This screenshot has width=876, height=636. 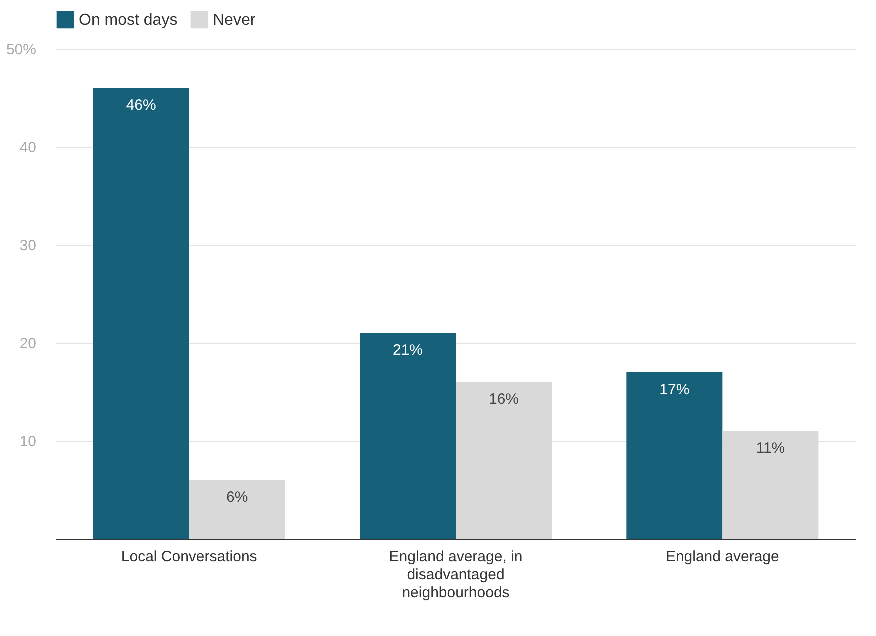 What do you see at coordinates (504, 399) in the screenshot?
I see `data-label: 16%` at bounding box center [504, 399].